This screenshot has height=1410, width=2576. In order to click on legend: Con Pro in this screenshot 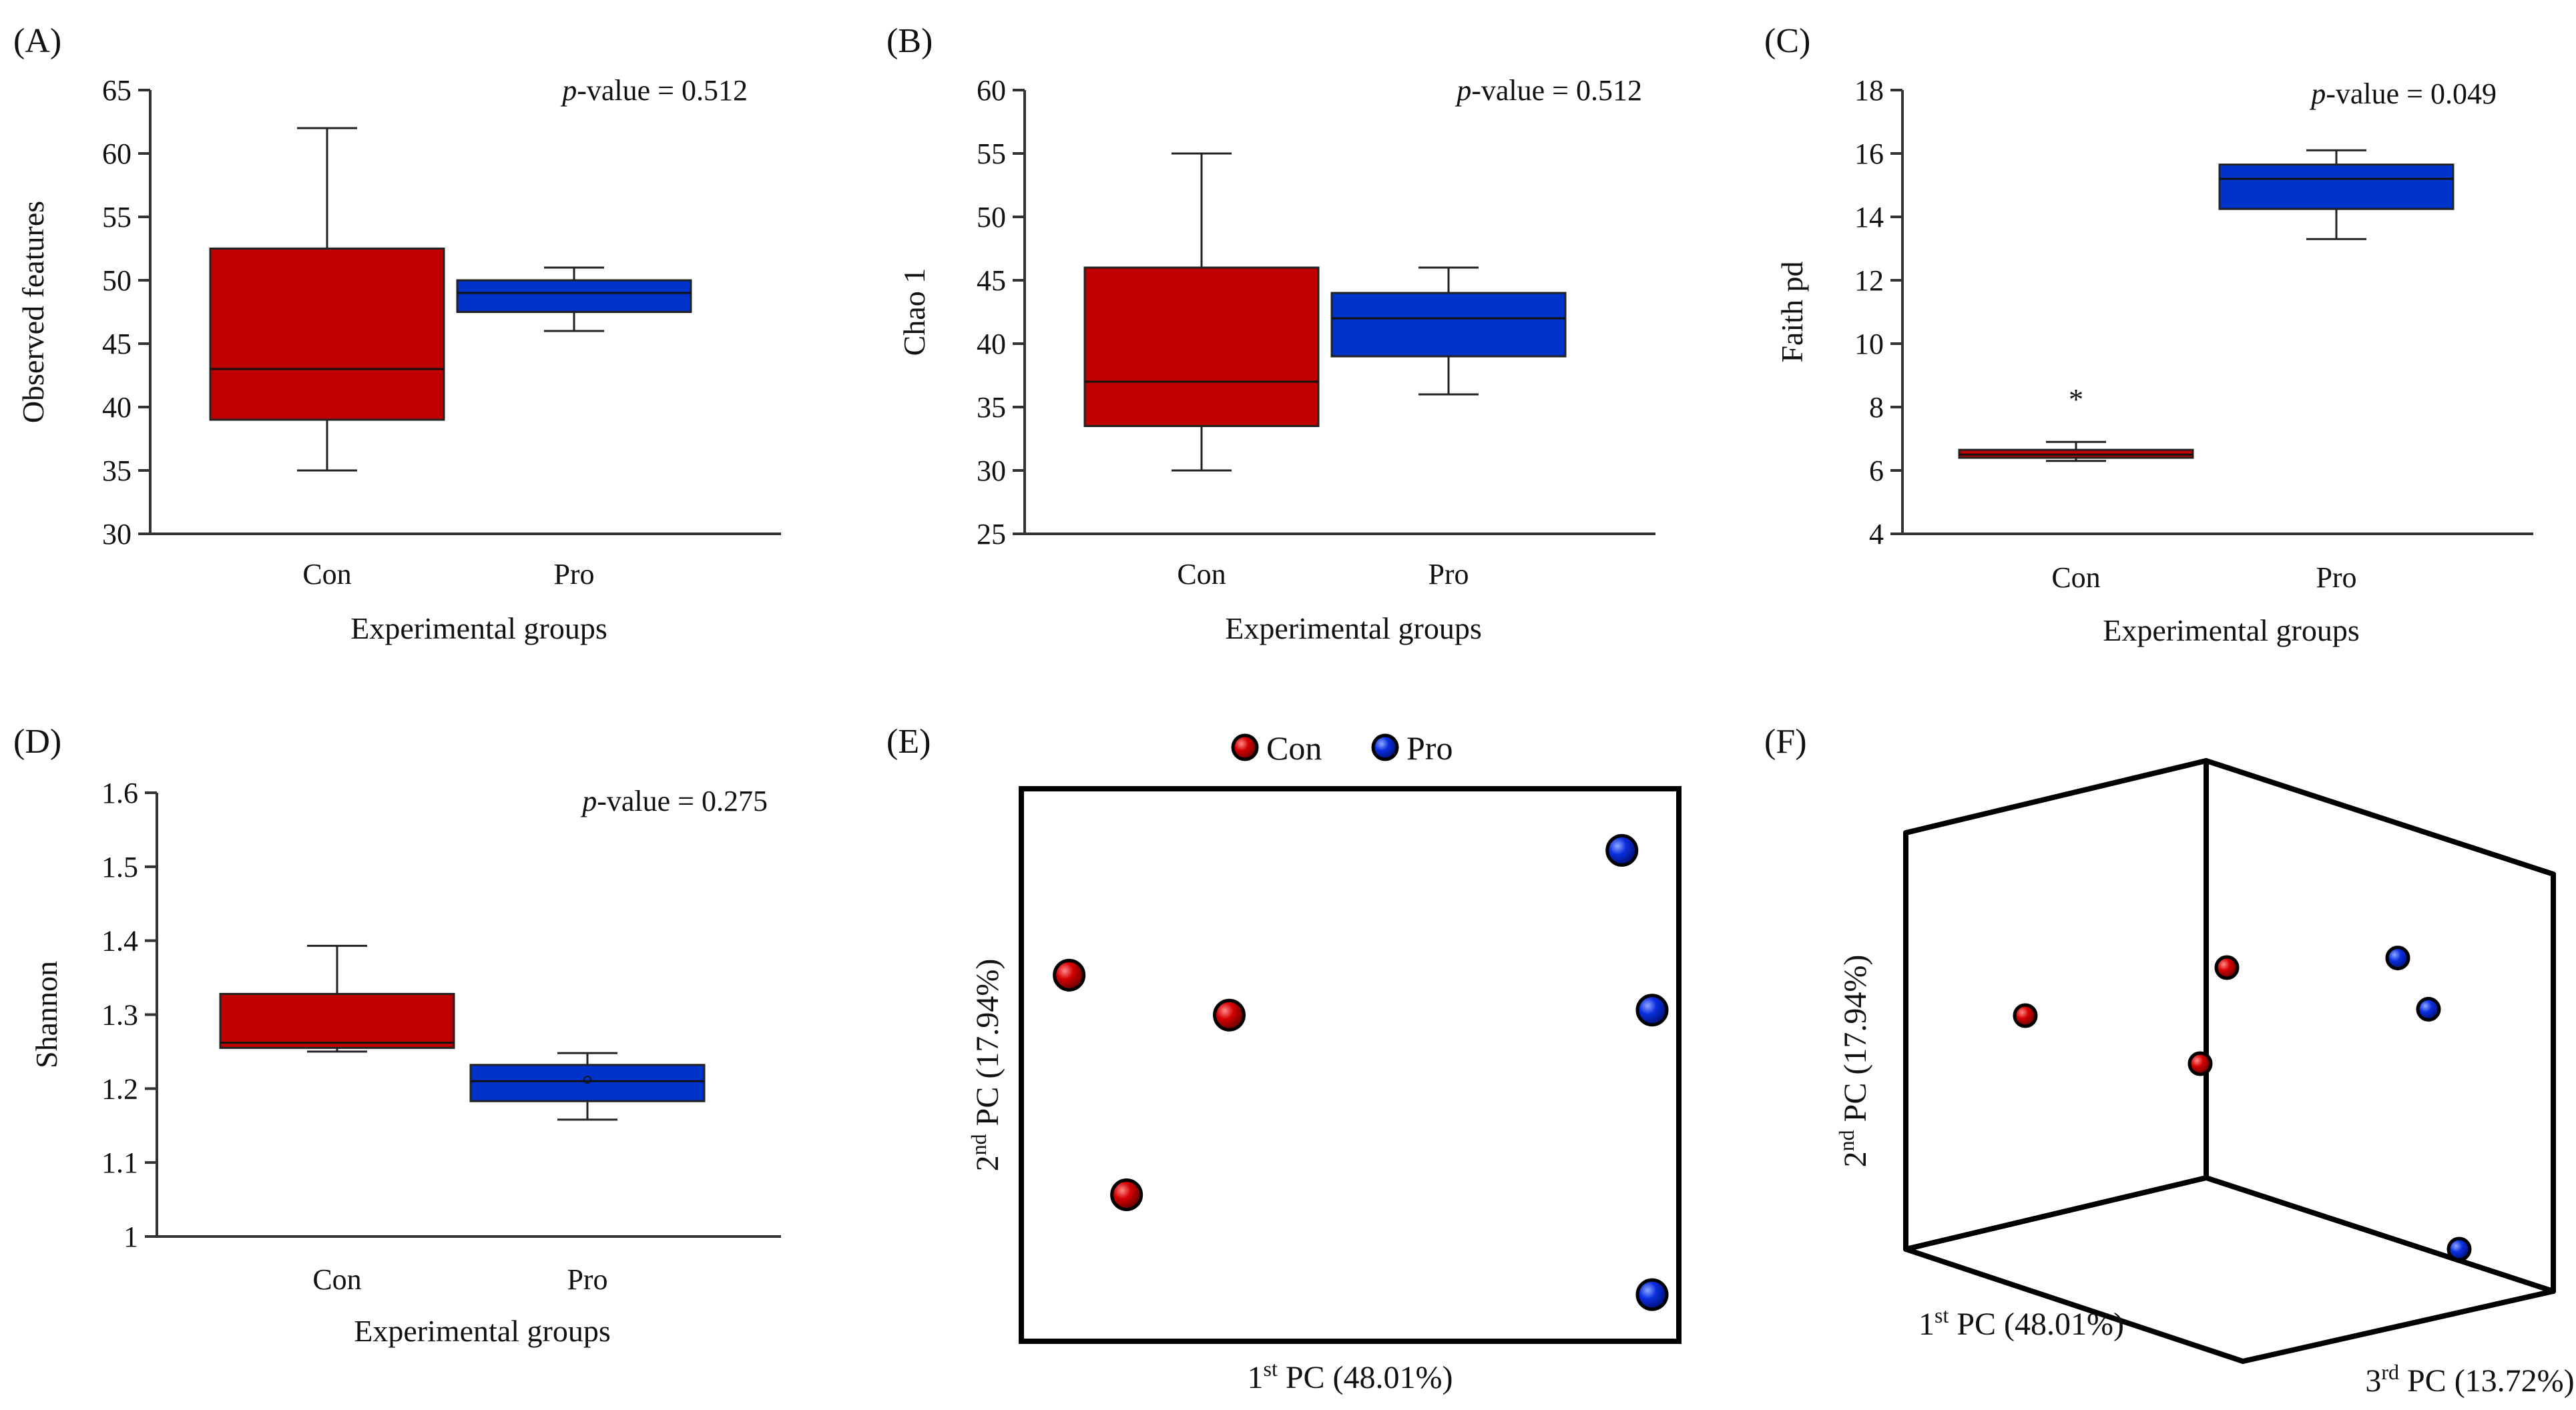, I will do `click(1342, 748)`.